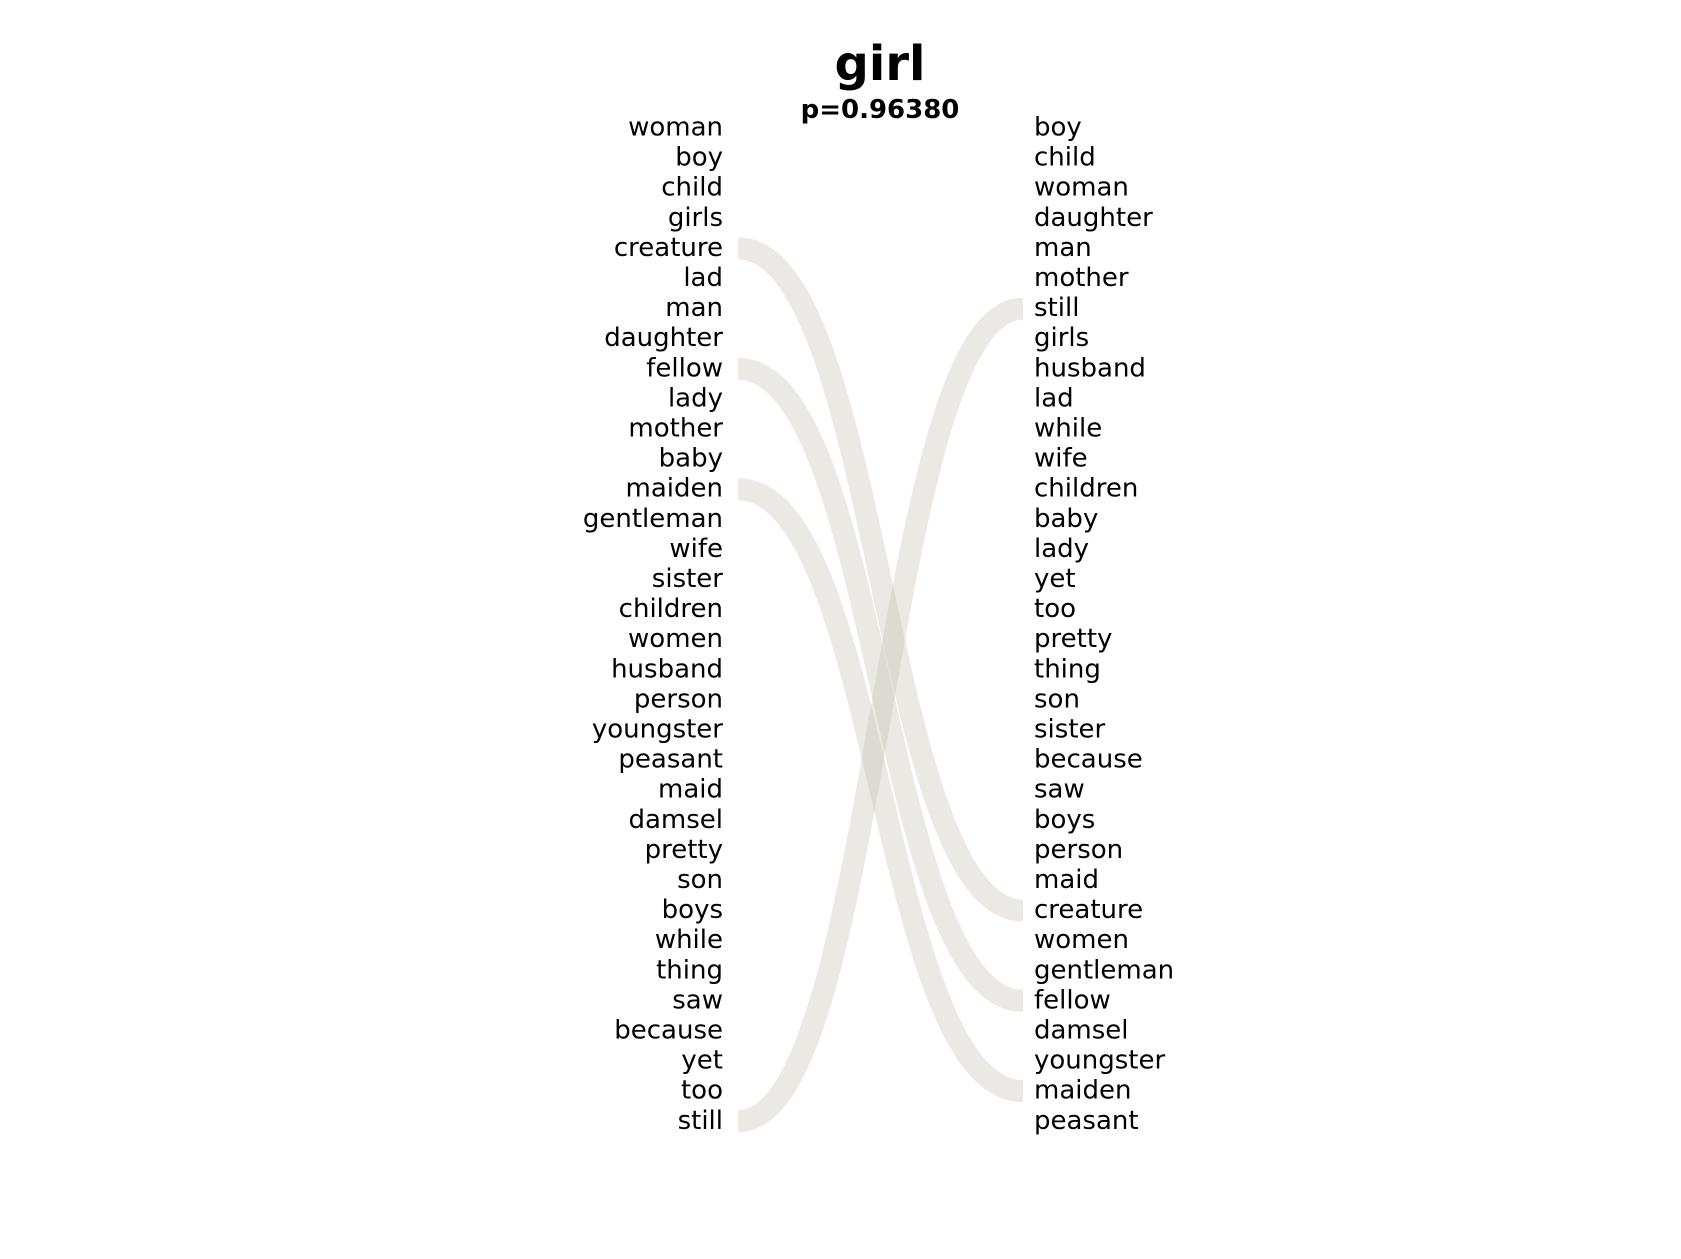 The image size is (1681, 1259). Describe the element at coordinates (1104, 970) in the screenshot. I see `right-word-label: gentleman` at that location.